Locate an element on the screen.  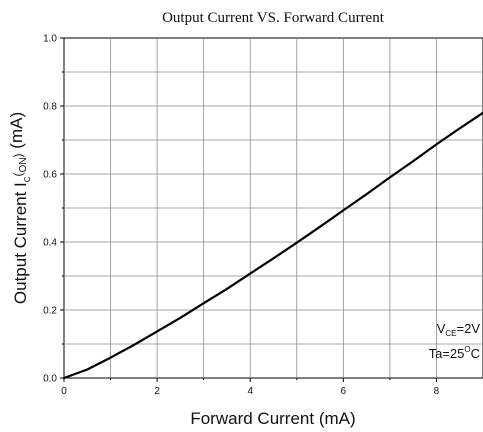
annotation-ta-prefix: Ta=25 is located at coordinates (447, 353).